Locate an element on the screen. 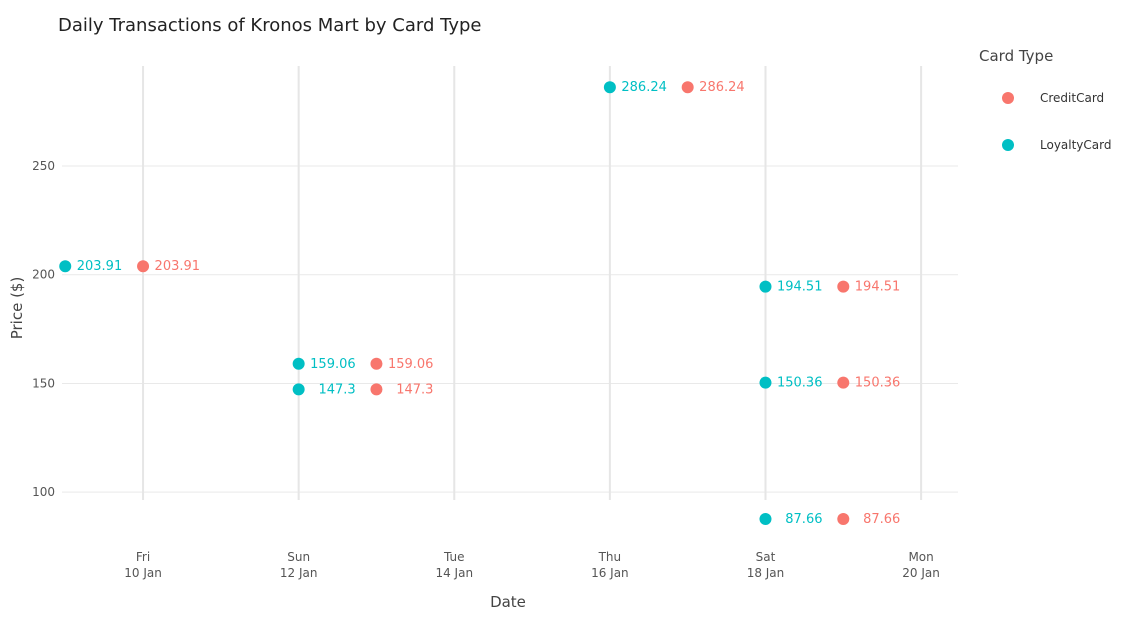 The height and width of the screenshot is (619, 1131). y-tick-label: 200 is located at coordinates (43, 275).